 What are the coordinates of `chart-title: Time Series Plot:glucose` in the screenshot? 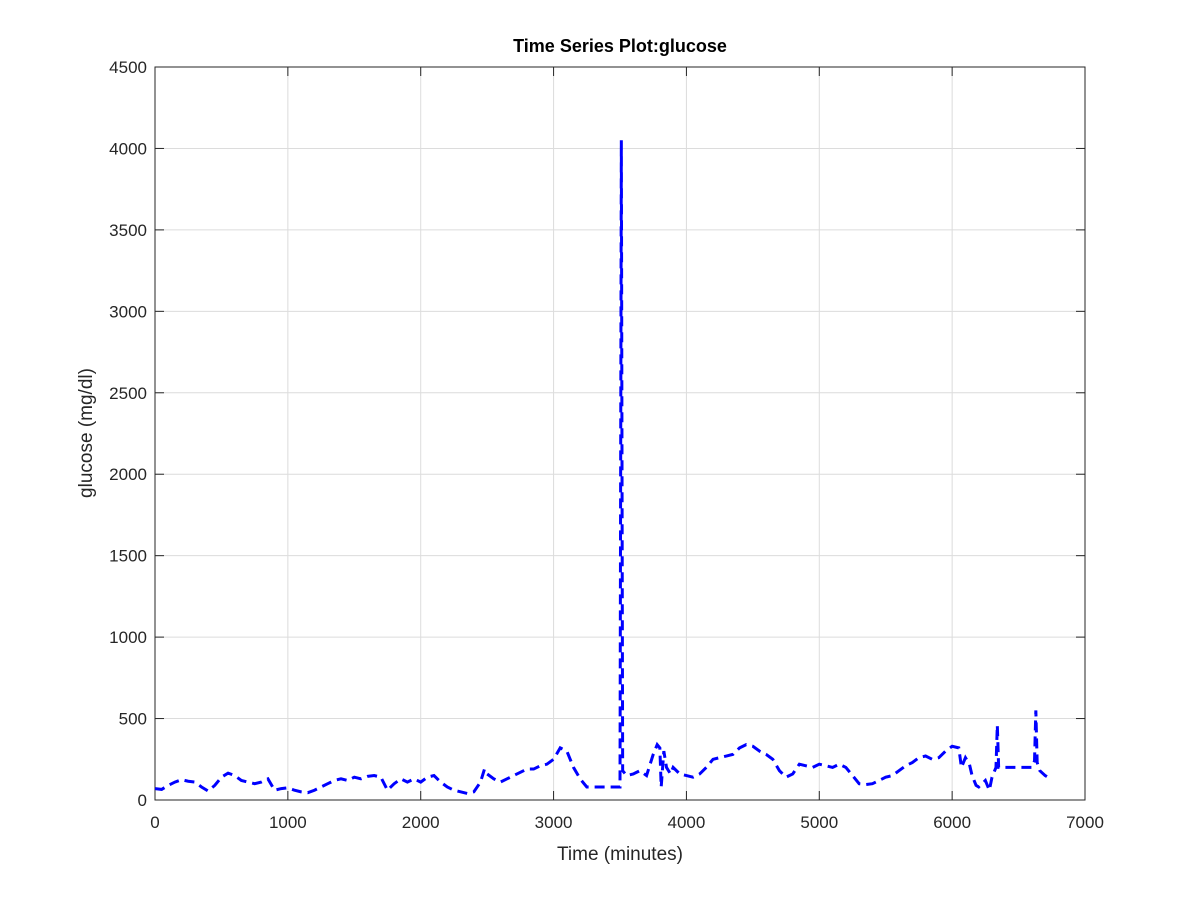 It's located at (620, 46).